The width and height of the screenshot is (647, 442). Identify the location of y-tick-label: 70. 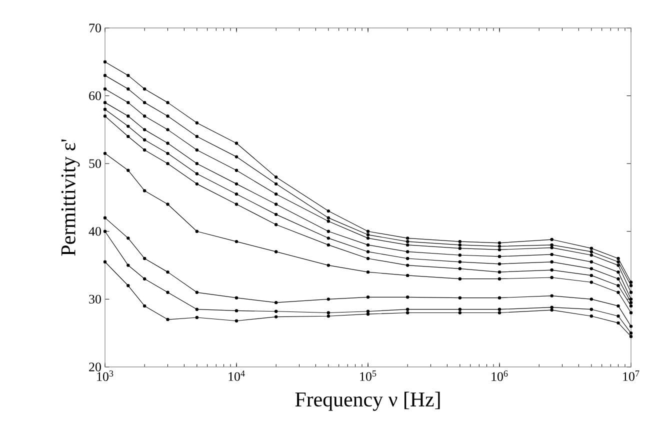
(95, 28).